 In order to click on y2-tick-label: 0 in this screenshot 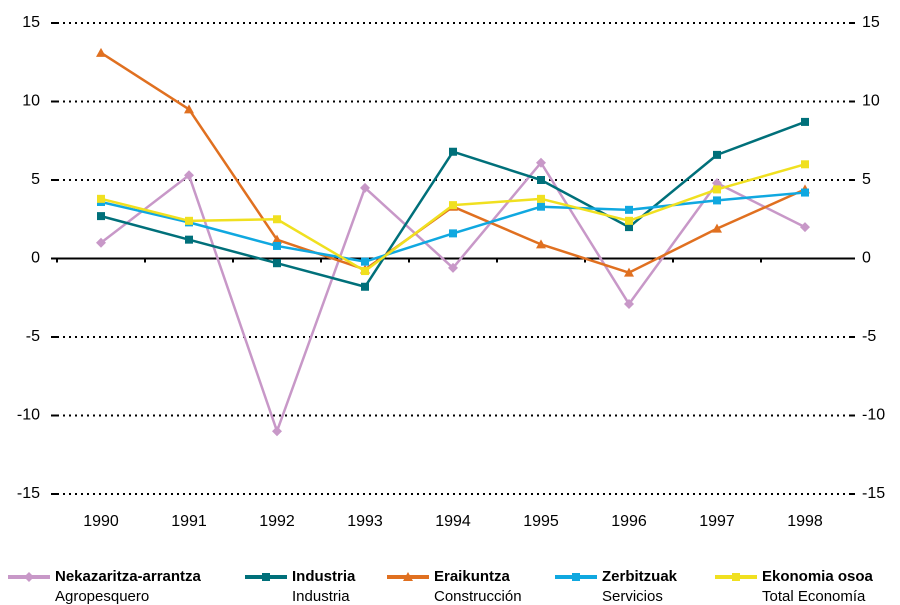, I will do `click(866, 258)`.